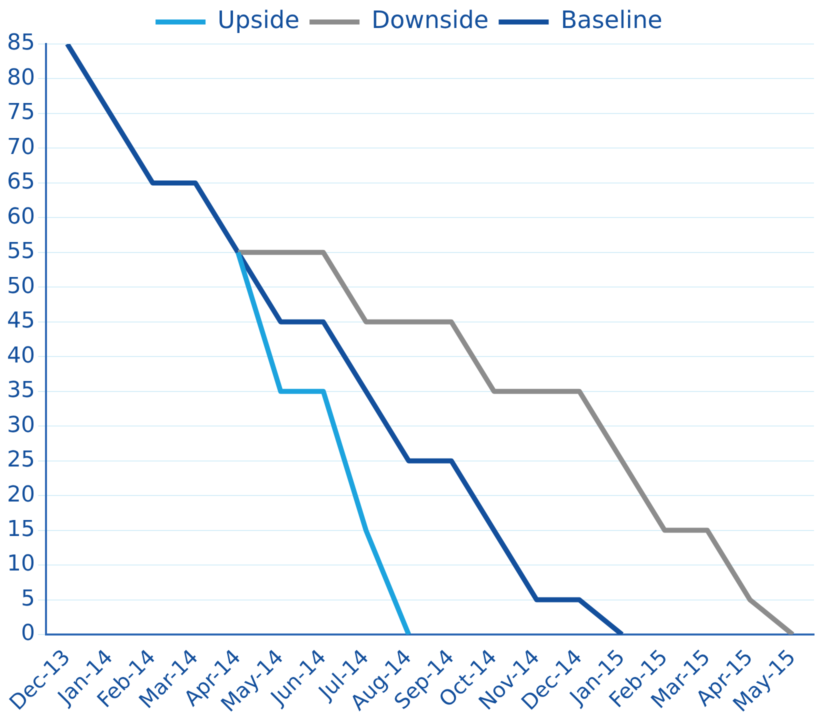 Image resolution: width=828 pixels, height=725 pixels. What do you see at coordinates (27, 633) in the screenshot?
I see `y-tick-label: 0` at bounding box center [27, 633].